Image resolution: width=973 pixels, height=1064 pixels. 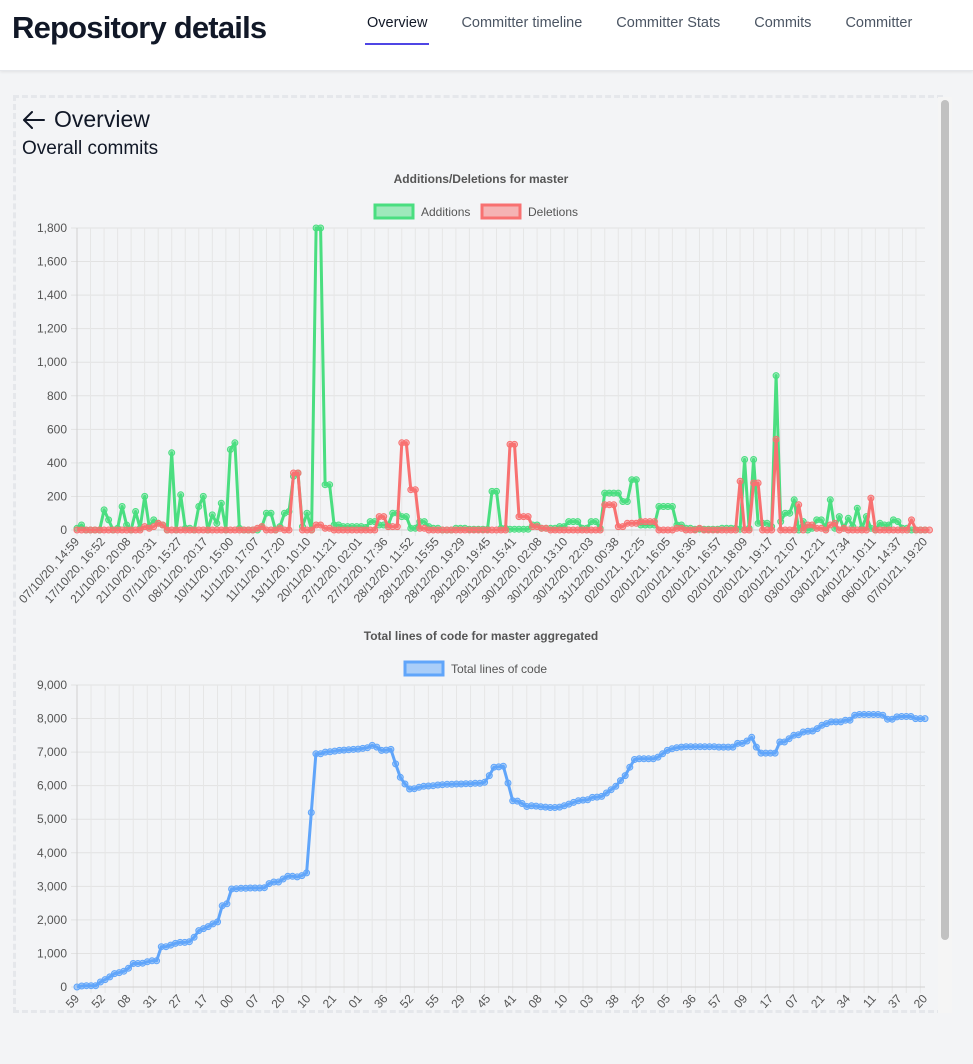 What do you see at coordinates (668, 23) in the screenshot?
I see `tab-committer-stats: Committer Stats` at bounding box center [668, 23].